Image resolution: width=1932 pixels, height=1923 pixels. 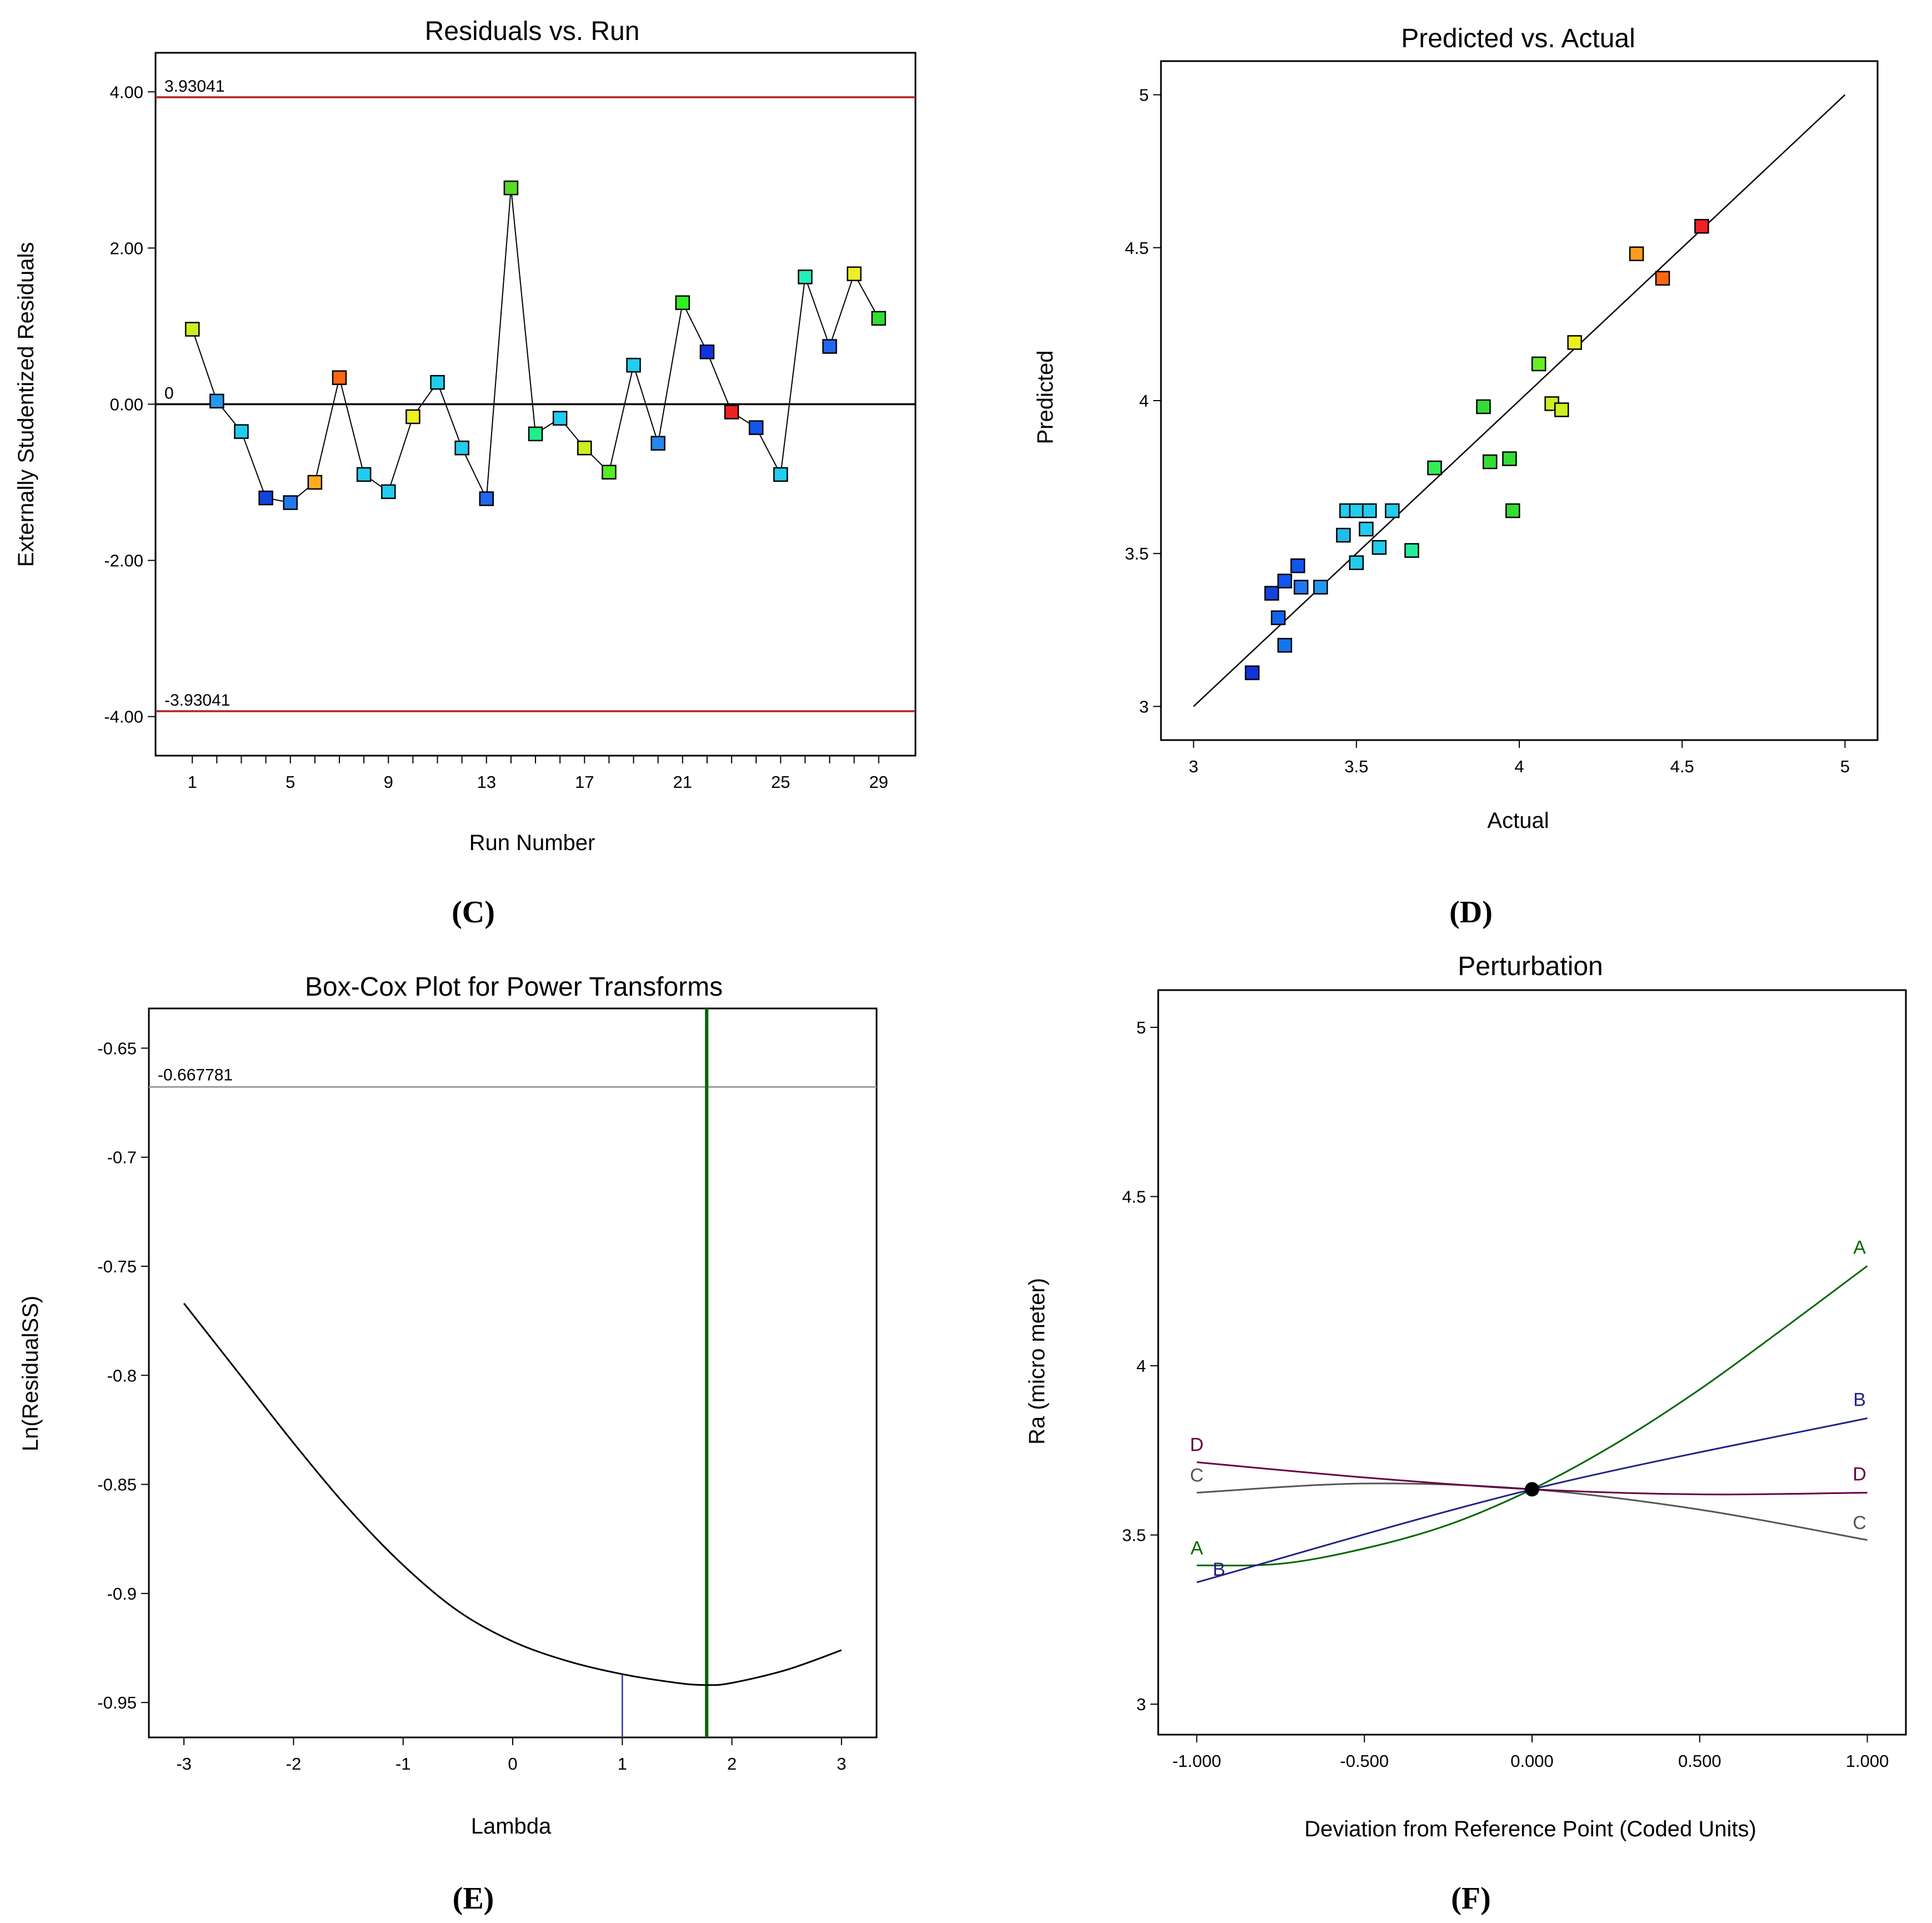 What do you see at coordinates (1859, 1400) in the screenshot?
I see `series-end-label: B` at bounding box center [1859, 1400].